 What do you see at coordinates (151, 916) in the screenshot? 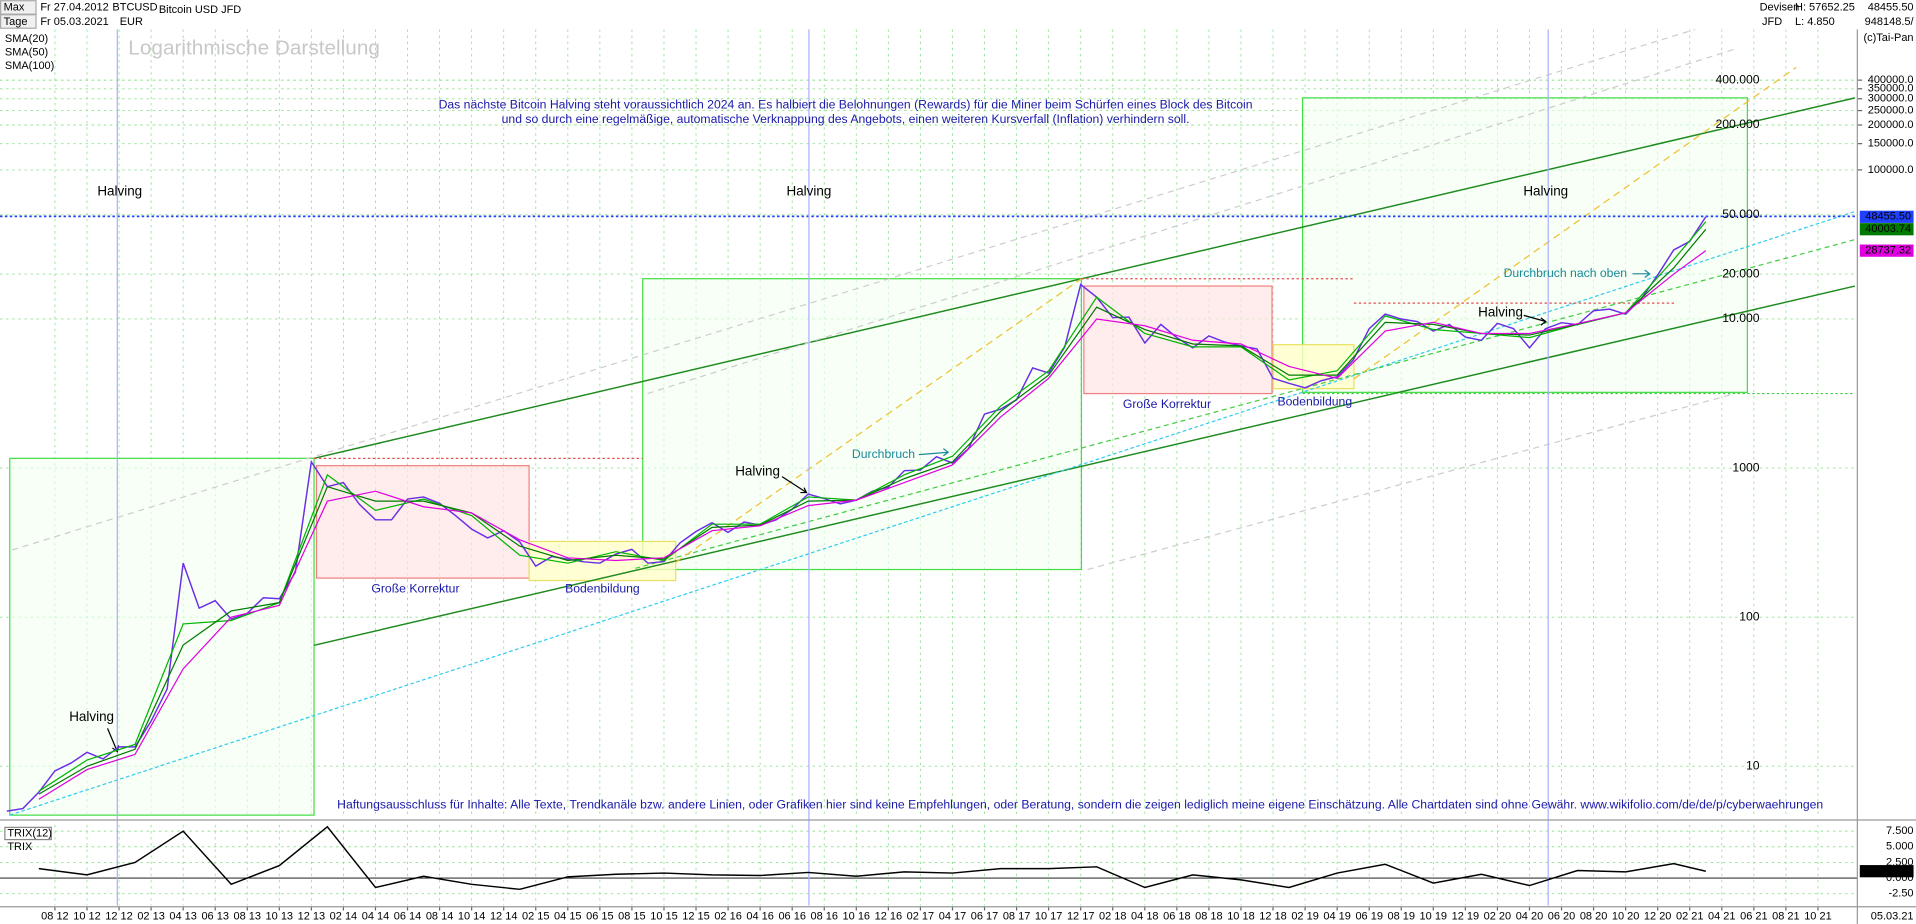
I see `x-tick-label: 02 13` at bounding box center [151, 916].